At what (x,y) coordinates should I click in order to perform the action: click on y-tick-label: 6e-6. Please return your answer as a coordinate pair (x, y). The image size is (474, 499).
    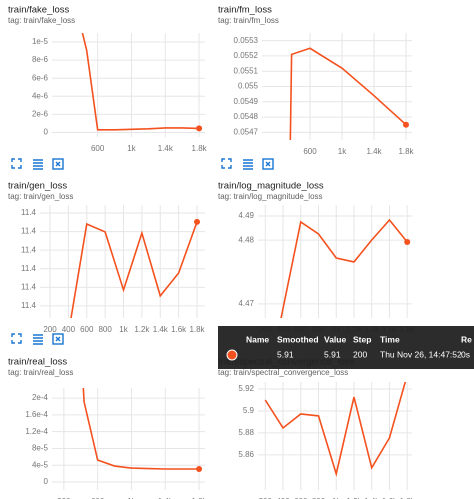
    Looking at the image, I should click on (40, 77).